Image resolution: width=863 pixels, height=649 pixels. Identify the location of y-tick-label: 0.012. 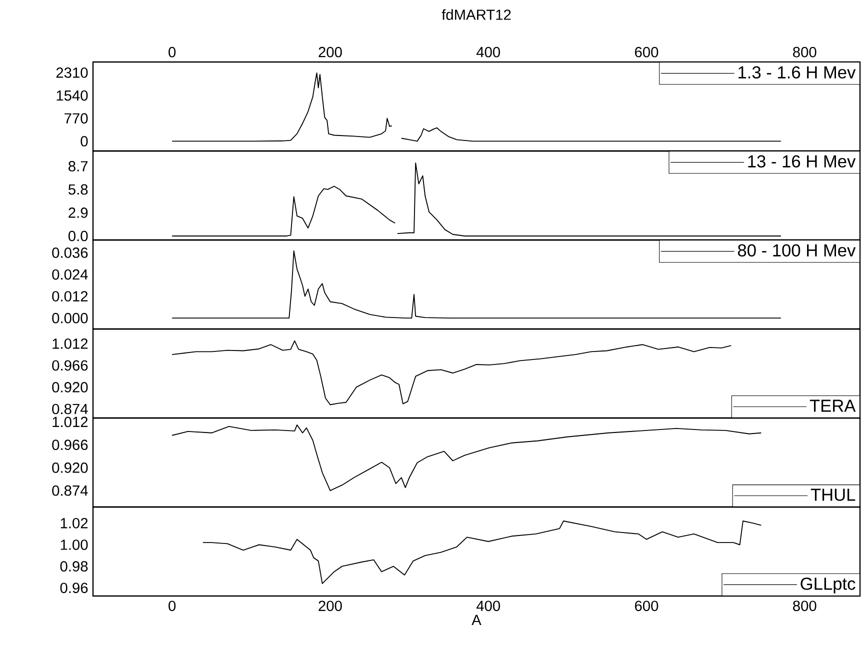
(70, 296).